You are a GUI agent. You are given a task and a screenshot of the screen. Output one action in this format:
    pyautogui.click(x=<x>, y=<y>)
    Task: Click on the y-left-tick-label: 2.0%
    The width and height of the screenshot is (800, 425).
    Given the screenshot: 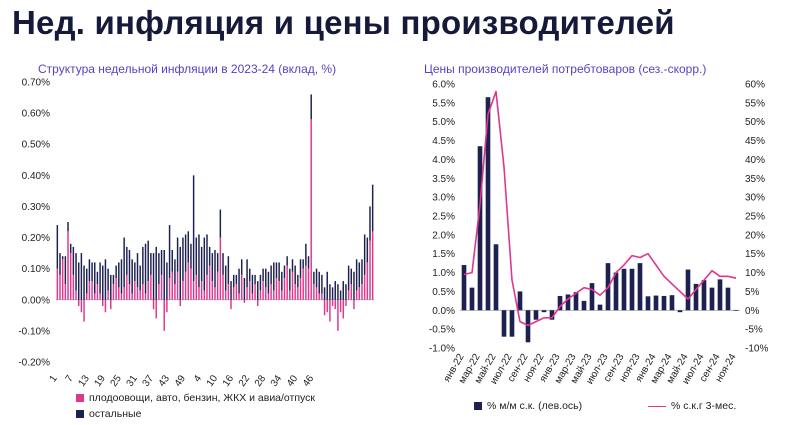 What is the action you would take?
    pyautogui.click(x=443, y=235)
    